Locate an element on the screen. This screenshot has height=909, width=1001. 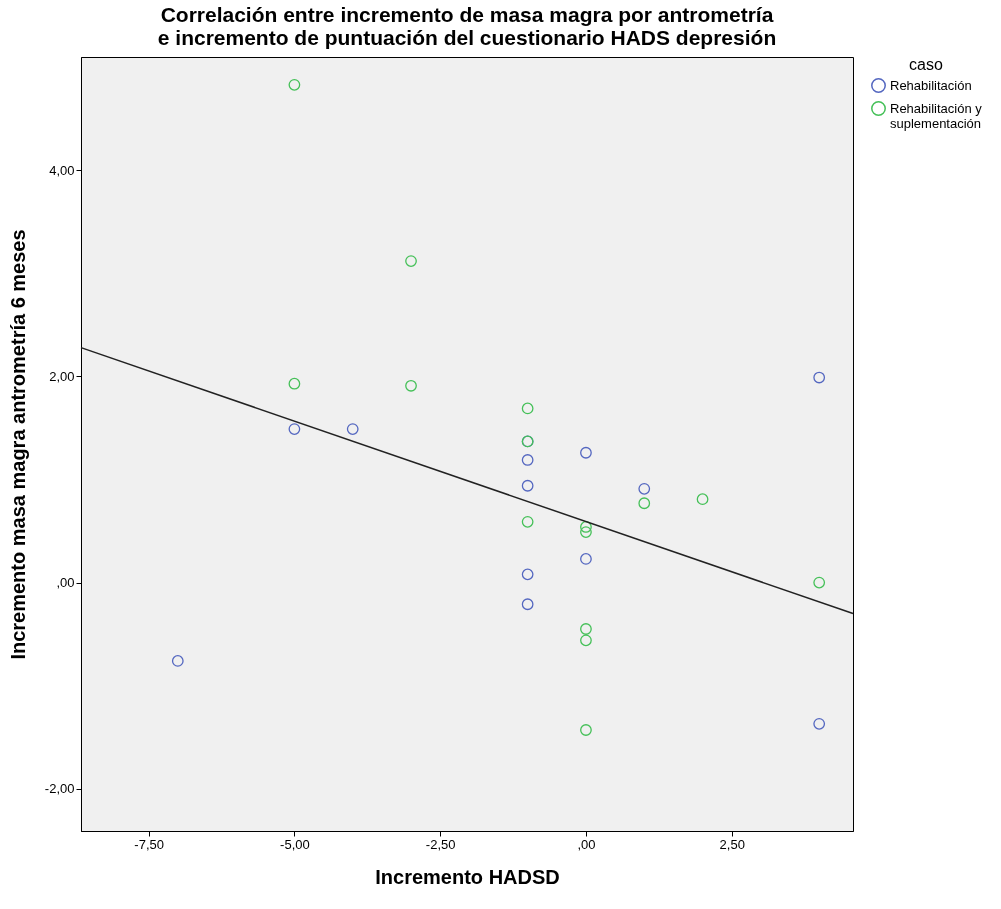
x-axis-title: Incremento HADSD is located at coordinates (467, 876).